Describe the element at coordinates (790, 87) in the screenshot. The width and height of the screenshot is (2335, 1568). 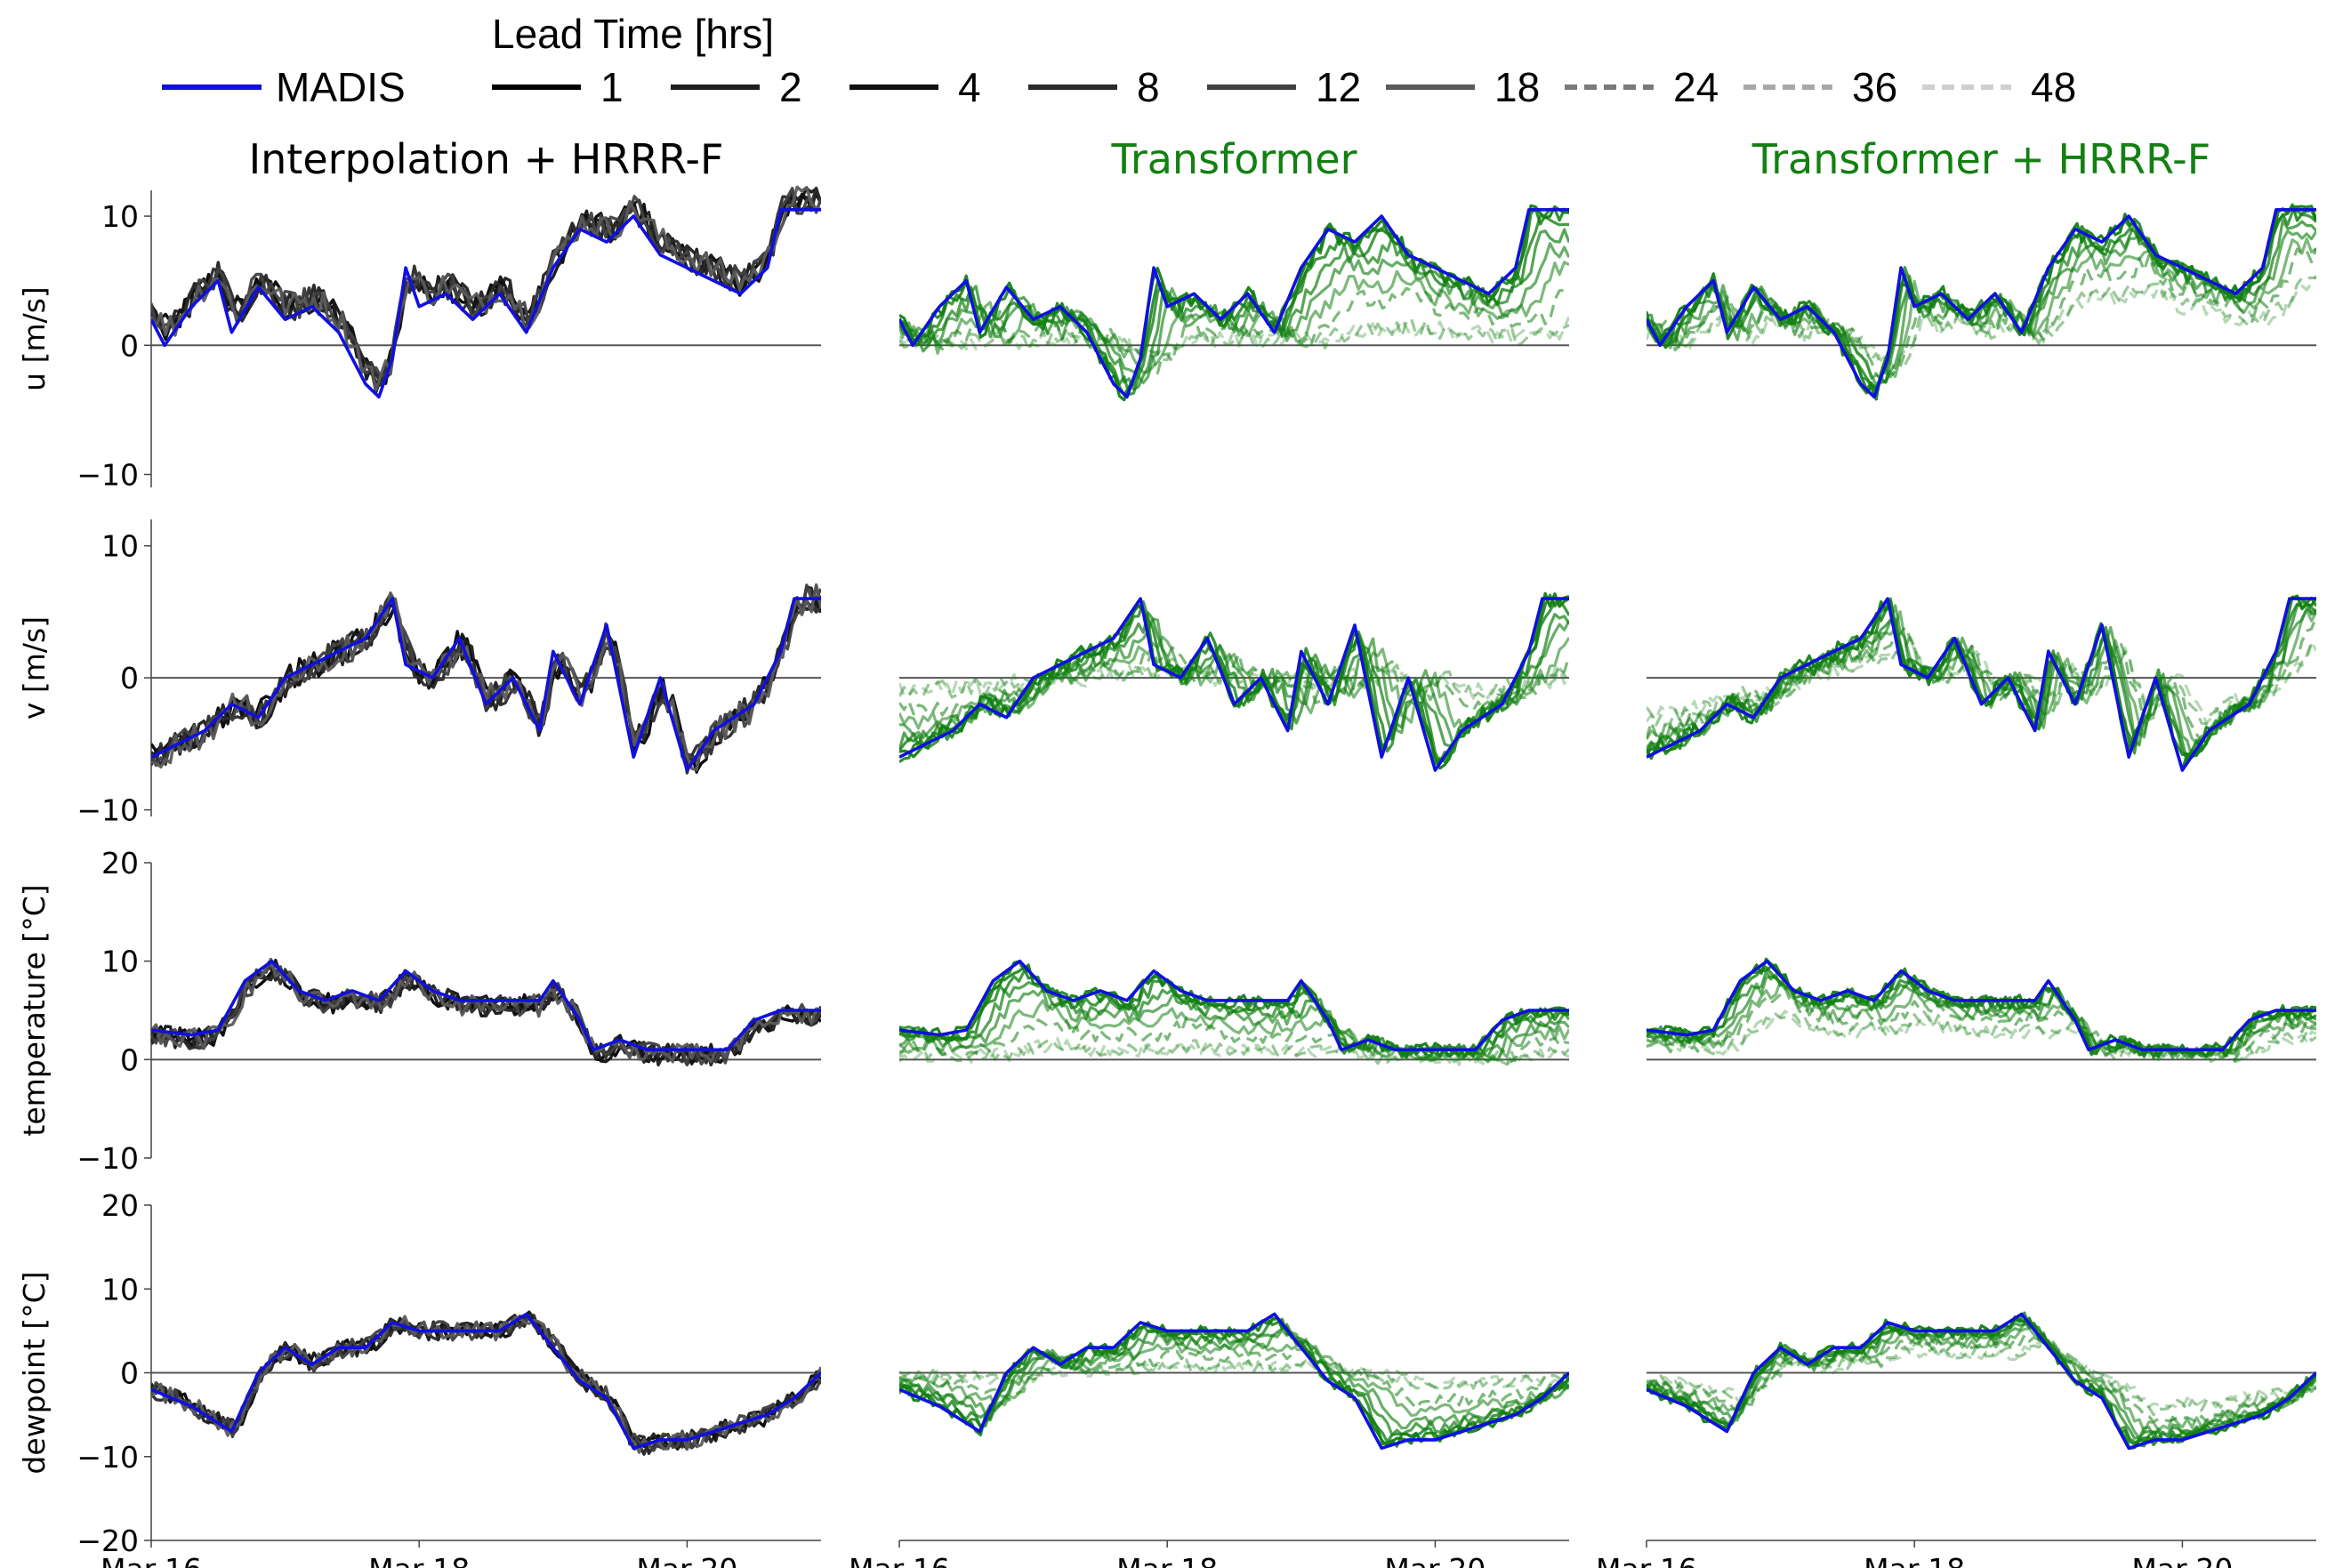
I see `legend-label-2: 2` at that location.